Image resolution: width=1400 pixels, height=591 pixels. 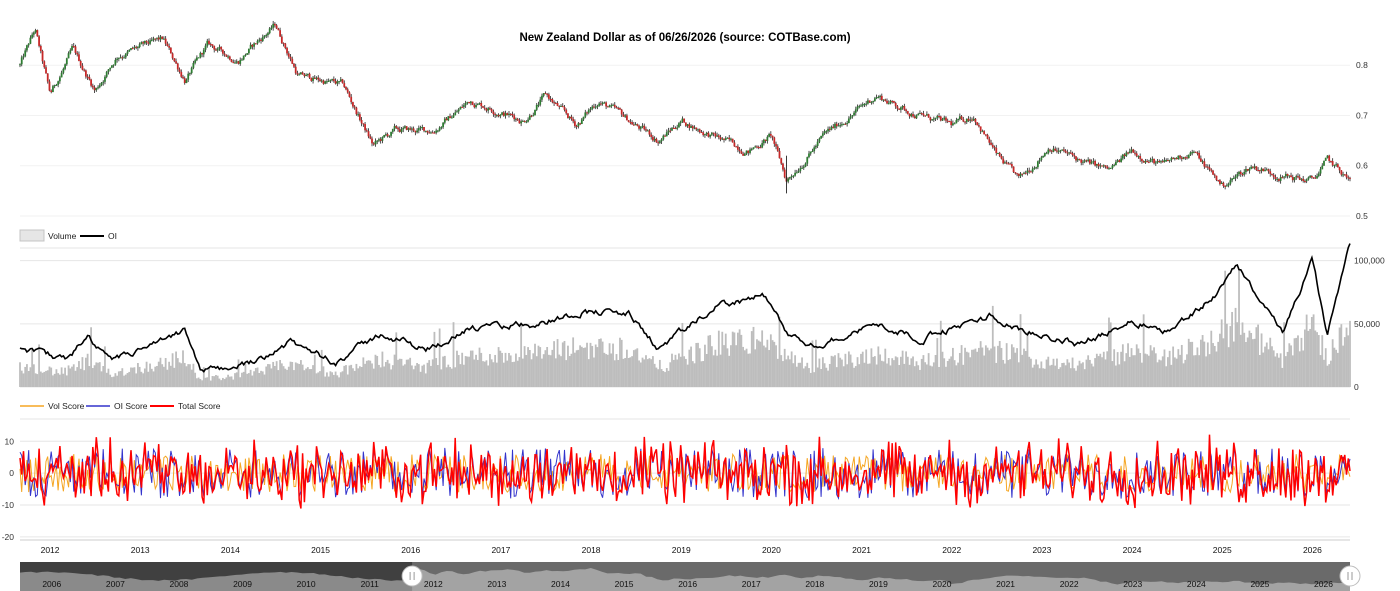 What do you see at coordinates (62, 236) in the screenshot?
I see `volume-legend-label: Volume` at bounding box center [62, 236].